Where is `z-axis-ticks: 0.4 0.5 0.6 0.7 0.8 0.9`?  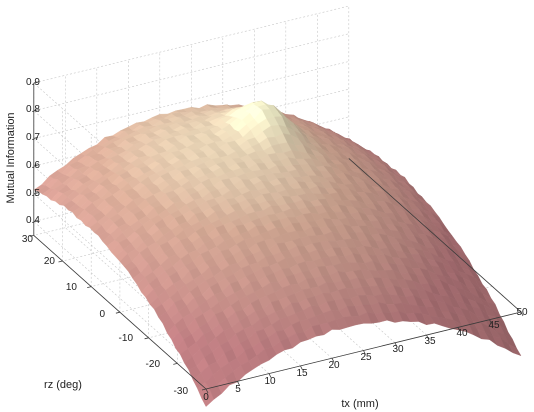
z-axis-ticks: 0.4 0.5 0.6 0.7 0.8 0.9 is located at coordinates (33, 151).